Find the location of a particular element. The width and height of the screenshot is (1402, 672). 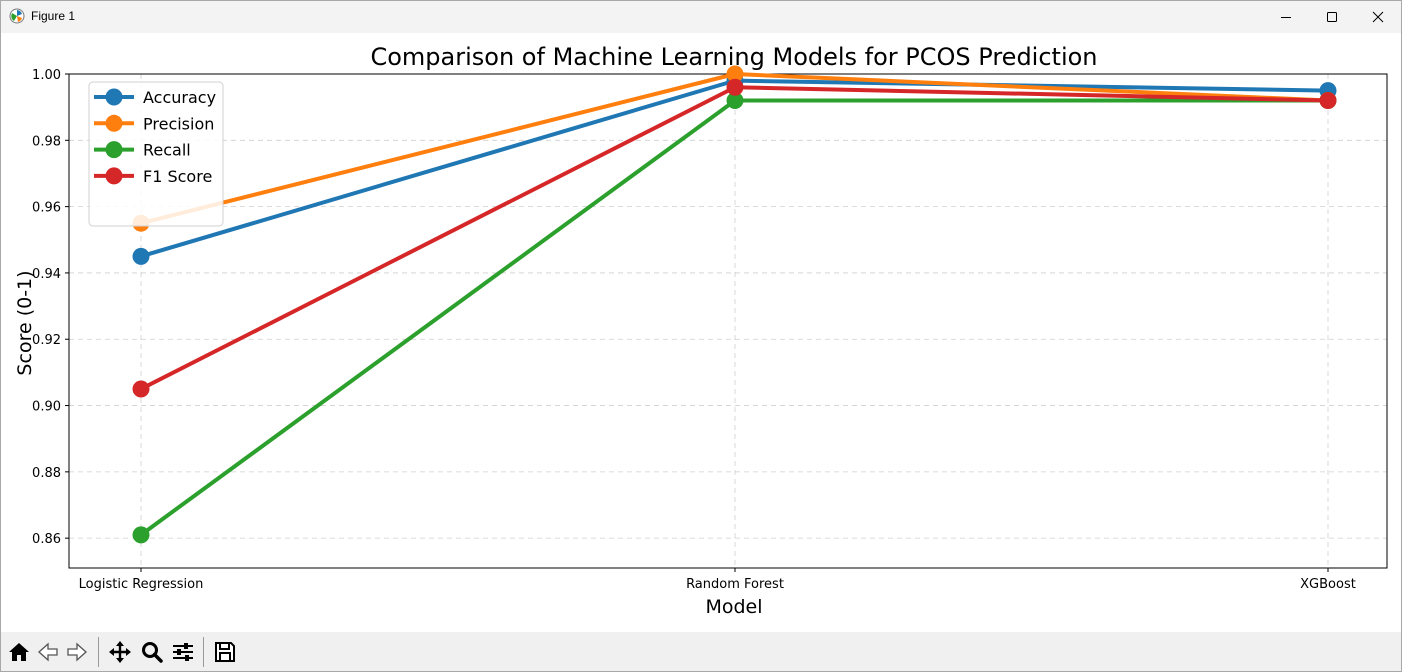

minimize-button is located at coordinates (1286, 17).